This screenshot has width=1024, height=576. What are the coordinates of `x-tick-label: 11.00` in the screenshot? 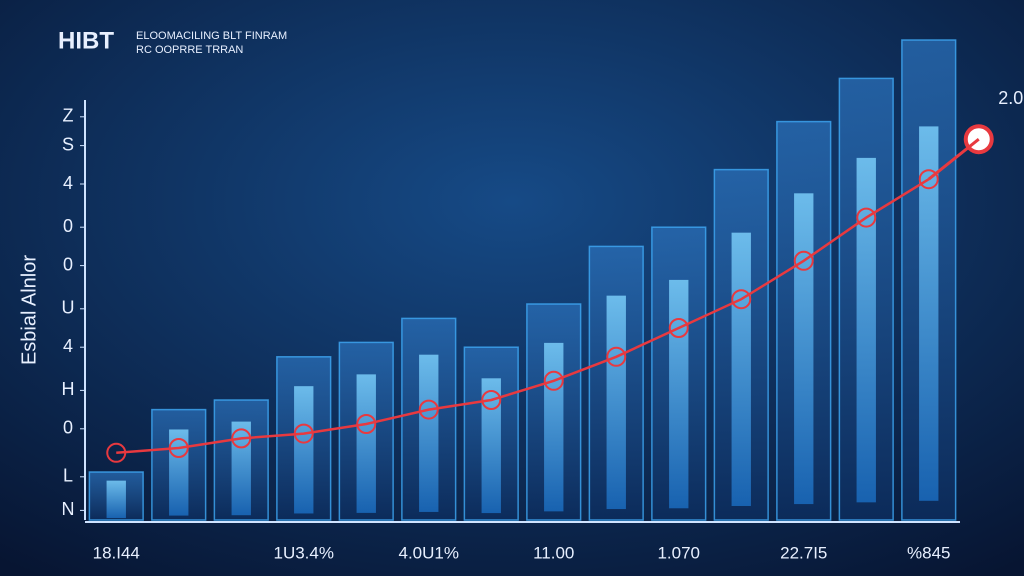 It's located at (553, 552).